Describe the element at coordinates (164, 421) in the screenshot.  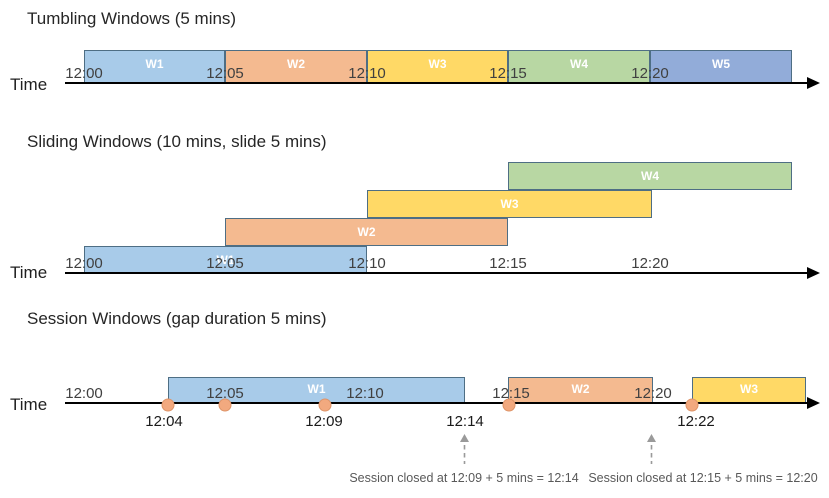
I see `event-time-label: 12:04` at that location.